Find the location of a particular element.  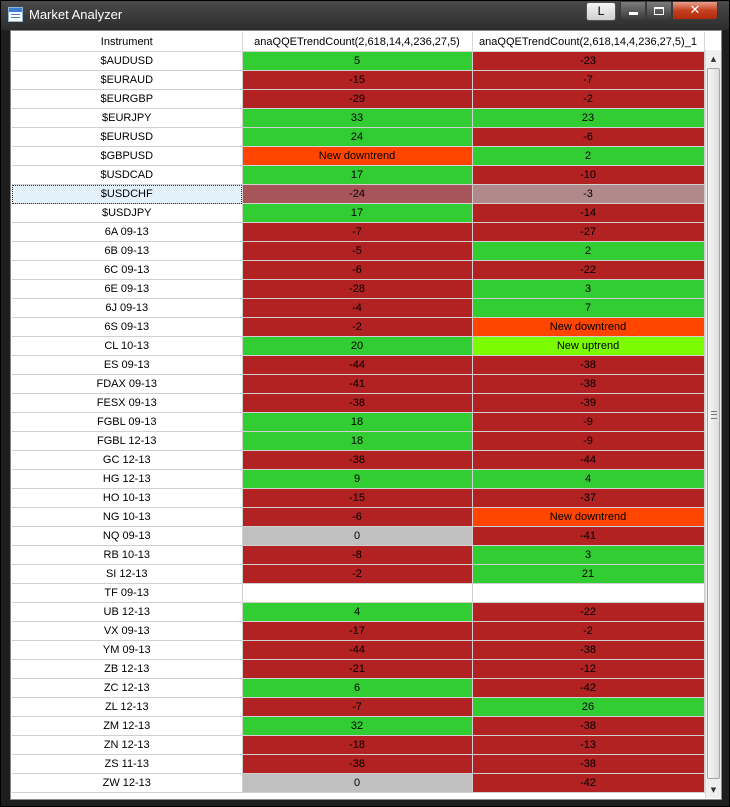

trend-count-1-cell: -14 is located at coordinates (588, 213).